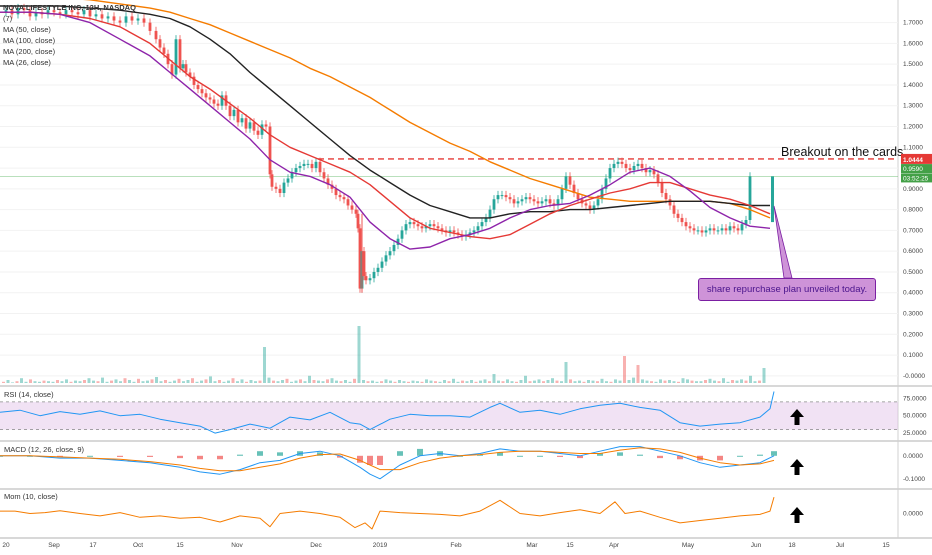 This screenshot has height=555, width=932. What do you see at coordinates (913, 160) in the screenshot?
I see `last-price-label: 1.0444` at bounding box center [913, 160].